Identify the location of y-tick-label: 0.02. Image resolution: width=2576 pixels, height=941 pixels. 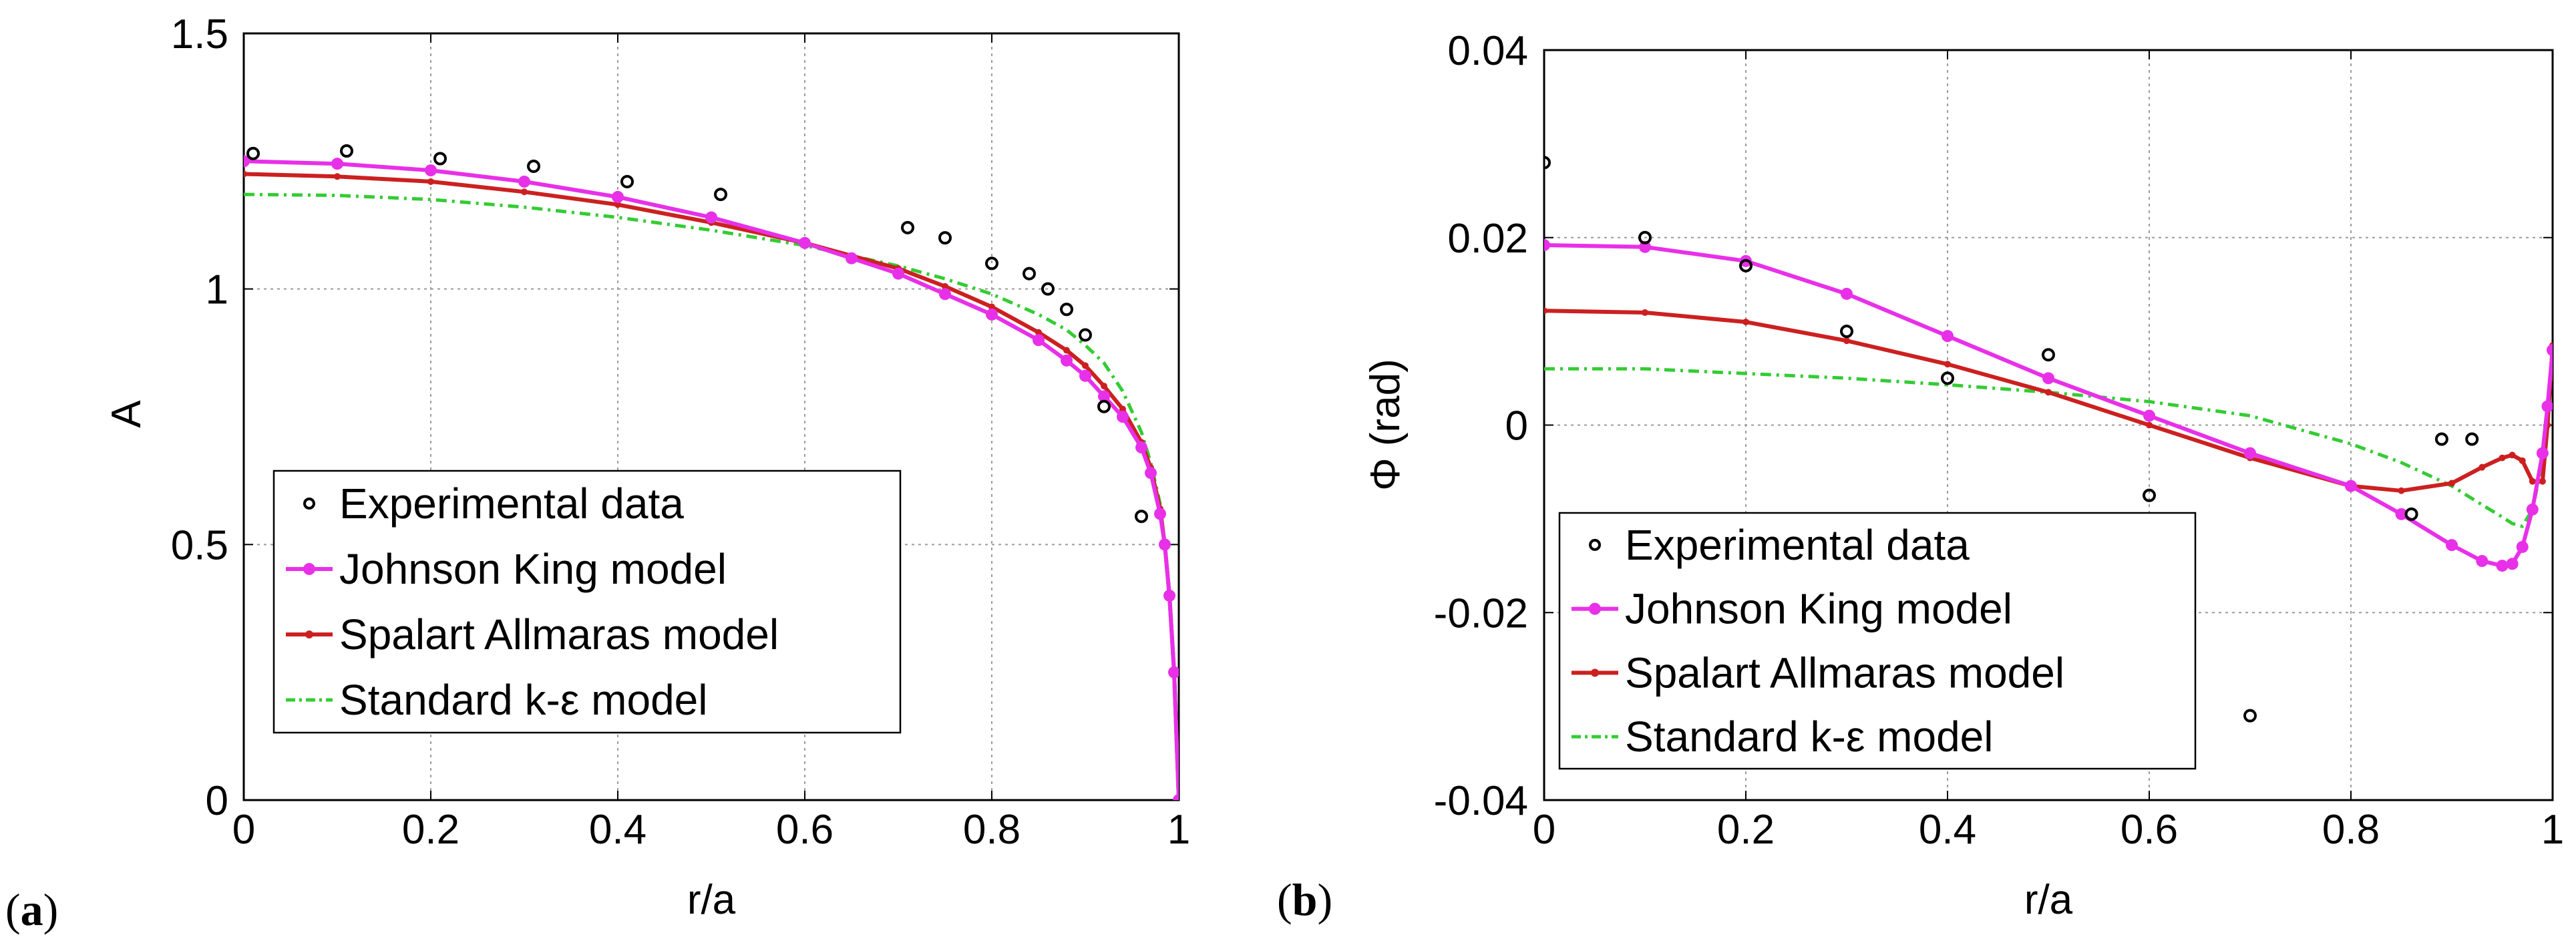
(1487, 239).